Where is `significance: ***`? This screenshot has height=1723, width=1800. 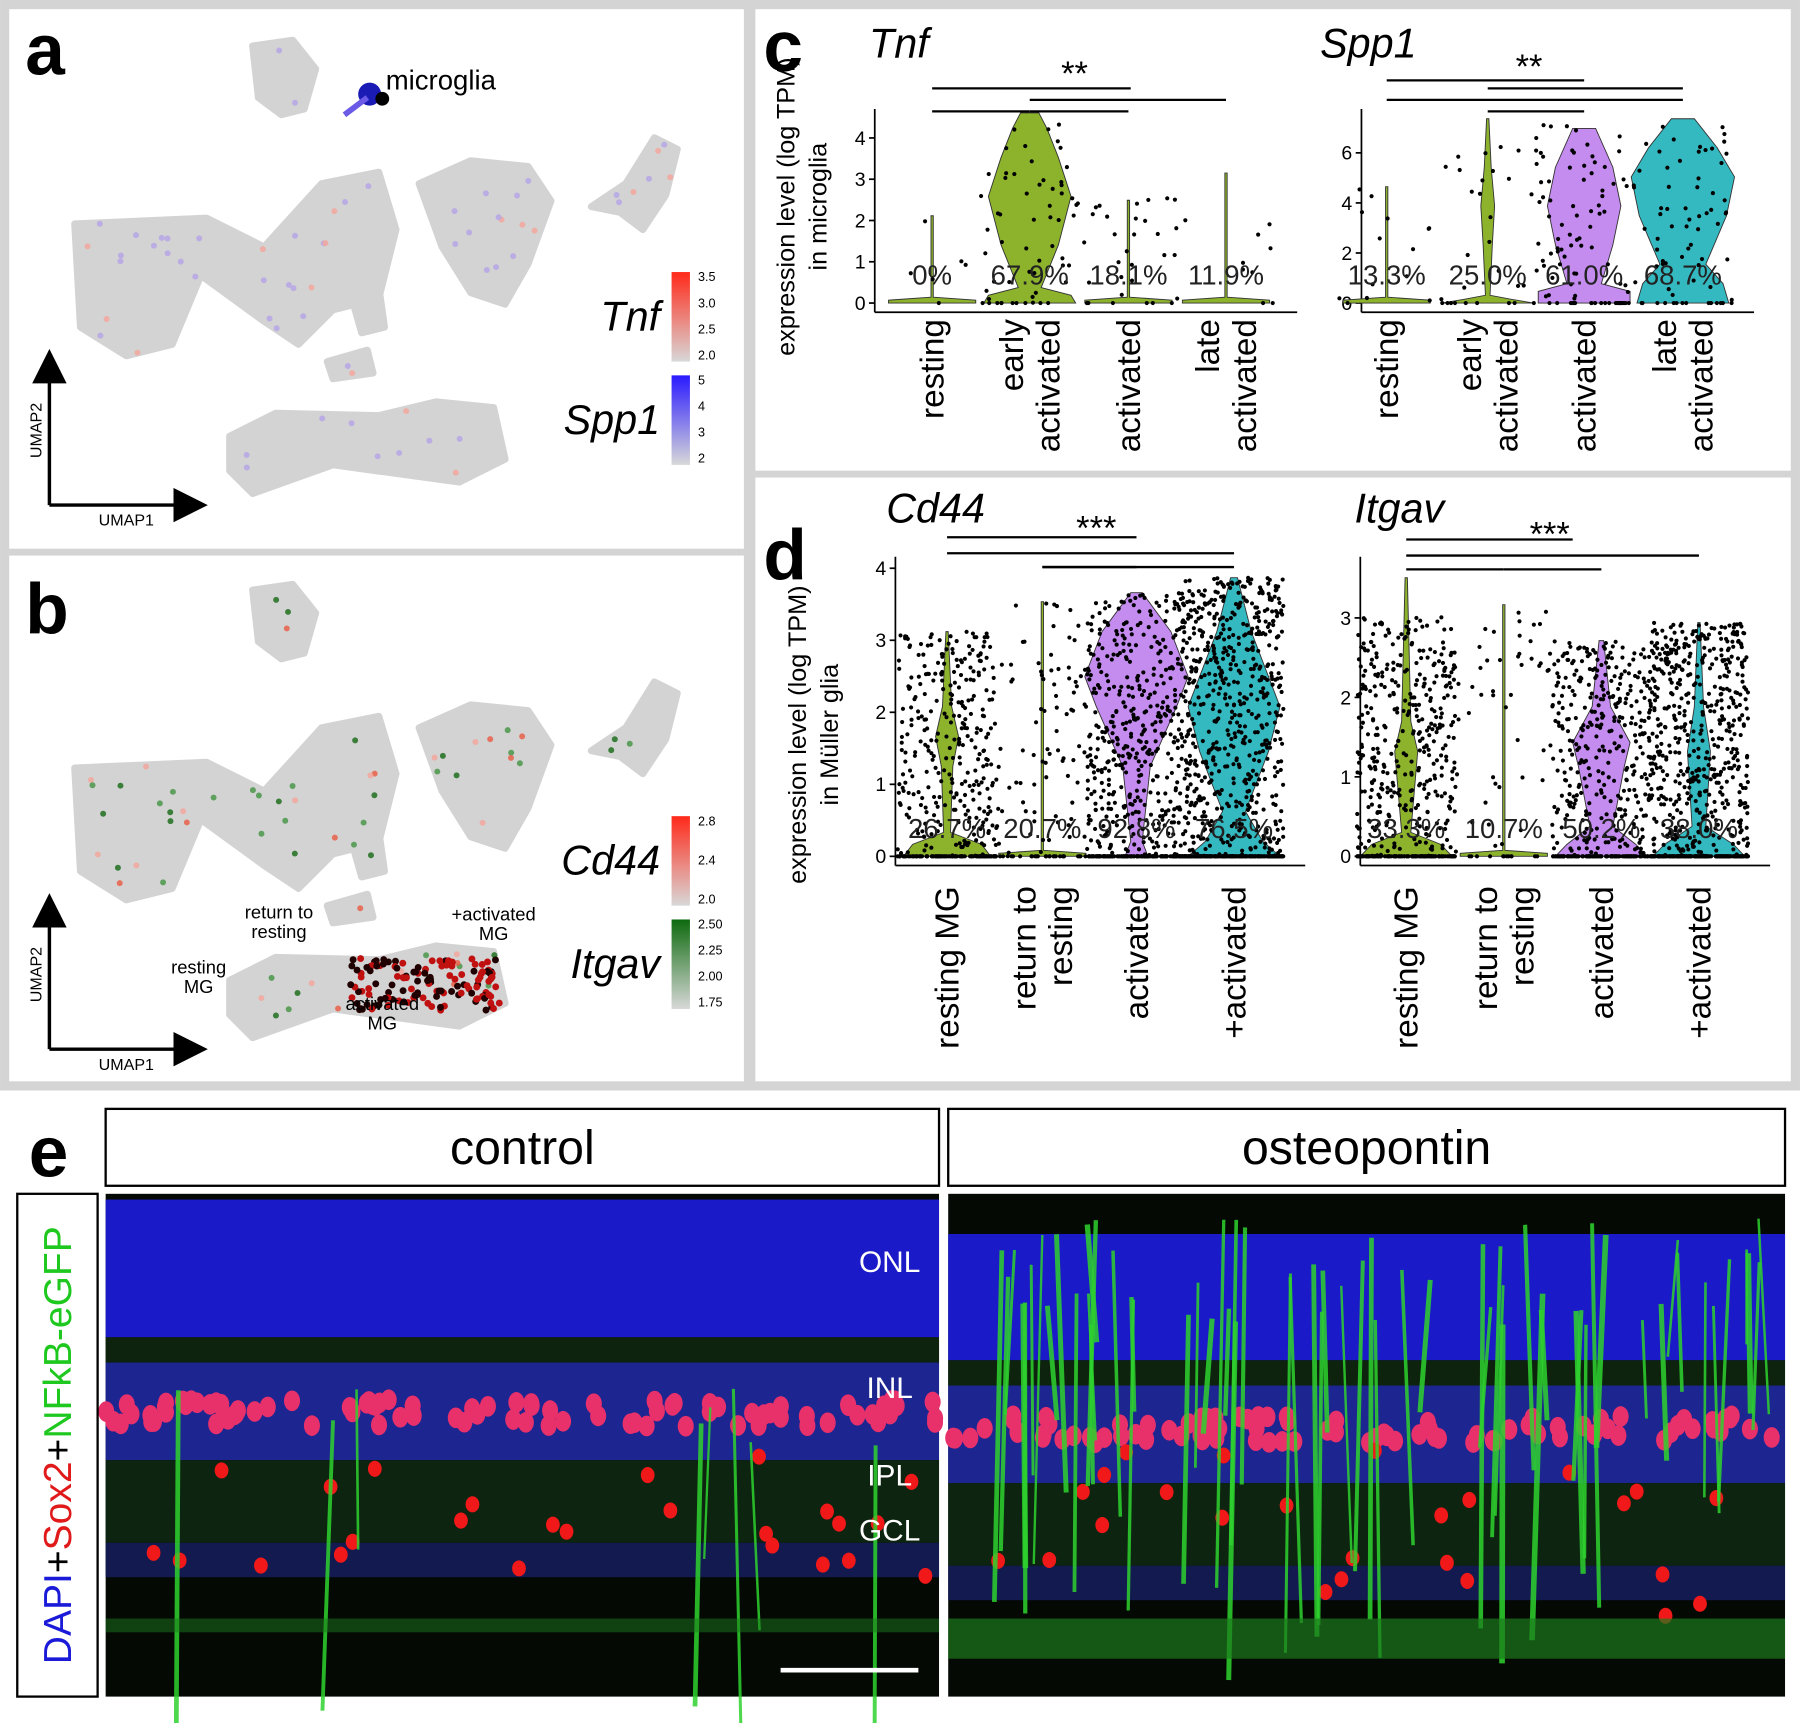
significance: *** is located at coordinates (1550, 534).